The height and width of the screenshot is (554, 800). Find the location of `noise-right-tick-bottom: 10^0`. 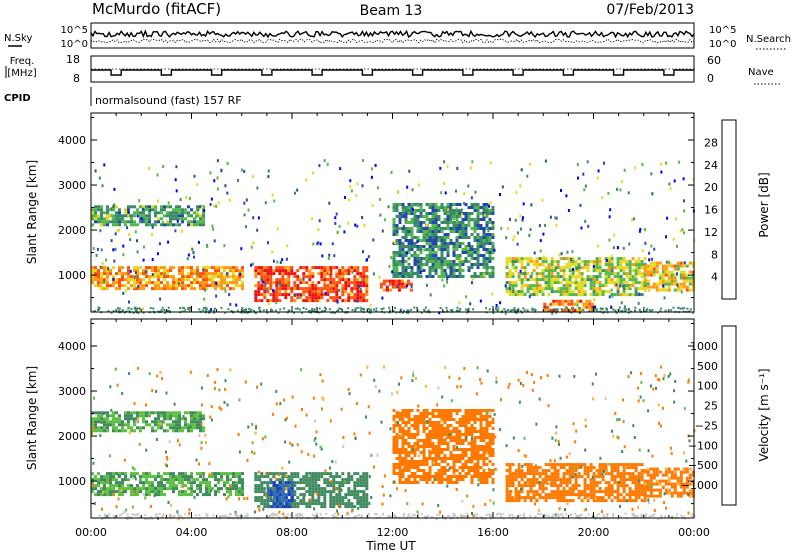

noise-right-tick-bottom: 10^0 is located at coordinates (722, 44).